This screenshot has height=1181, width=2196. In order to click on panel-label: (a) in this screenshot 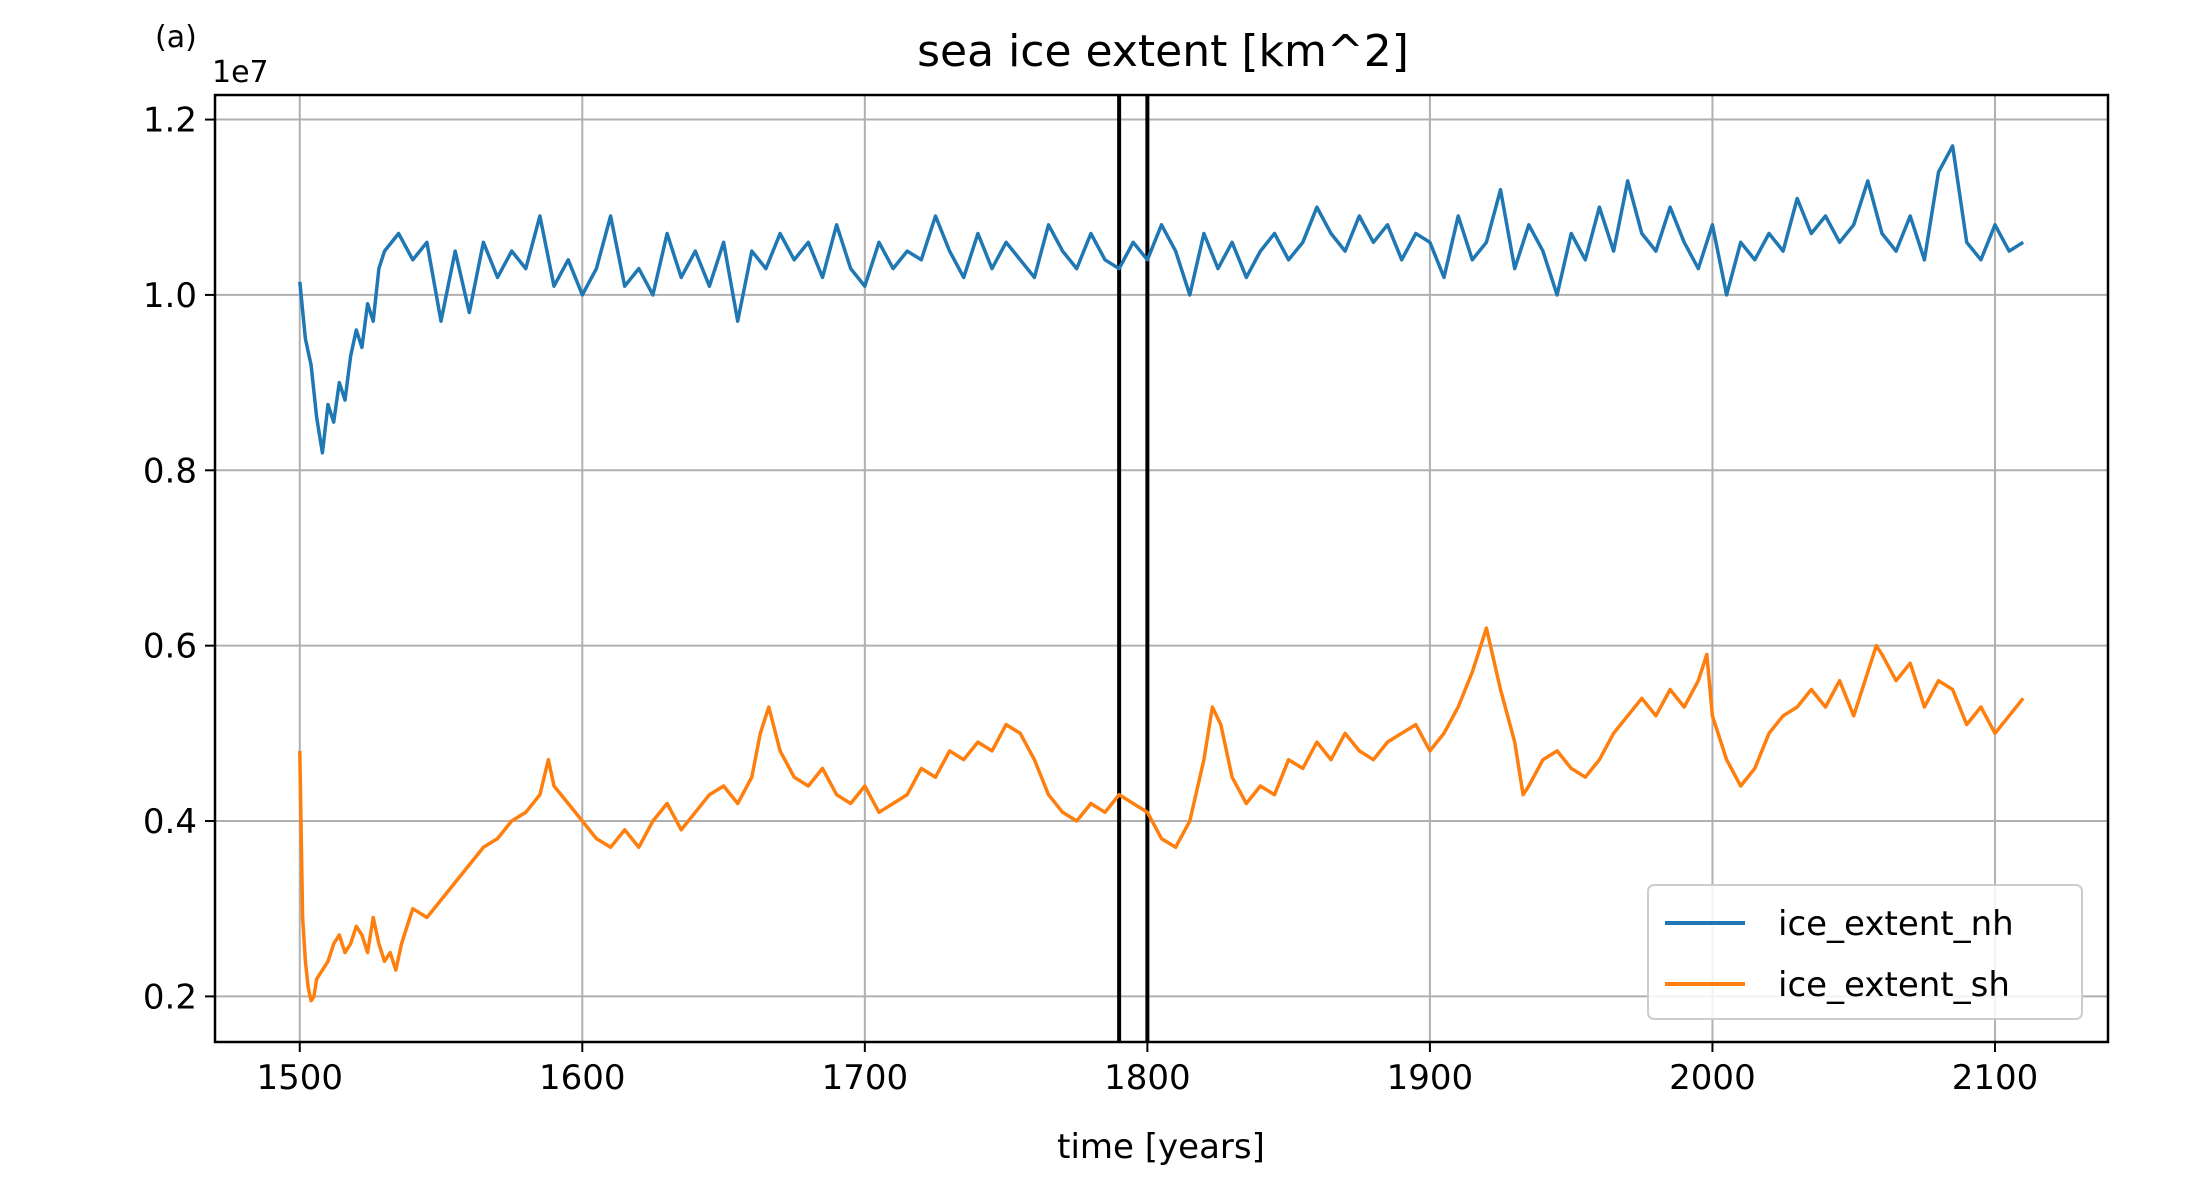, I will do `click(176, 37)`.